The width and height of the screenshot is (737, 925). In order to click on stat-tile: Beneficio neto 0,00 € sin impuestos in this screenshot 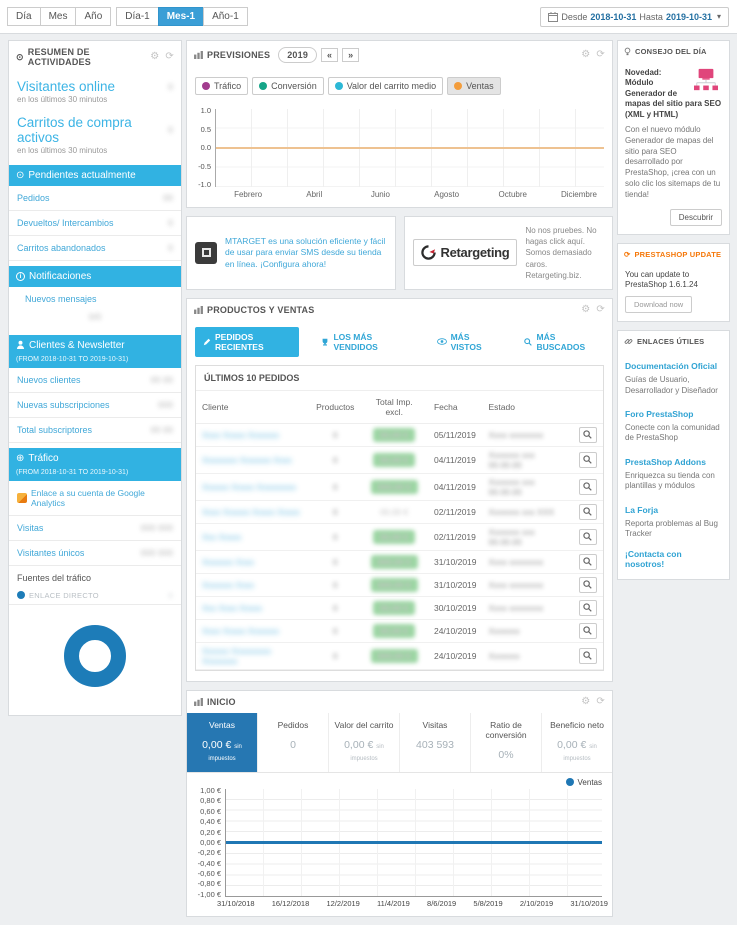, I will do `click(577, 742)`.